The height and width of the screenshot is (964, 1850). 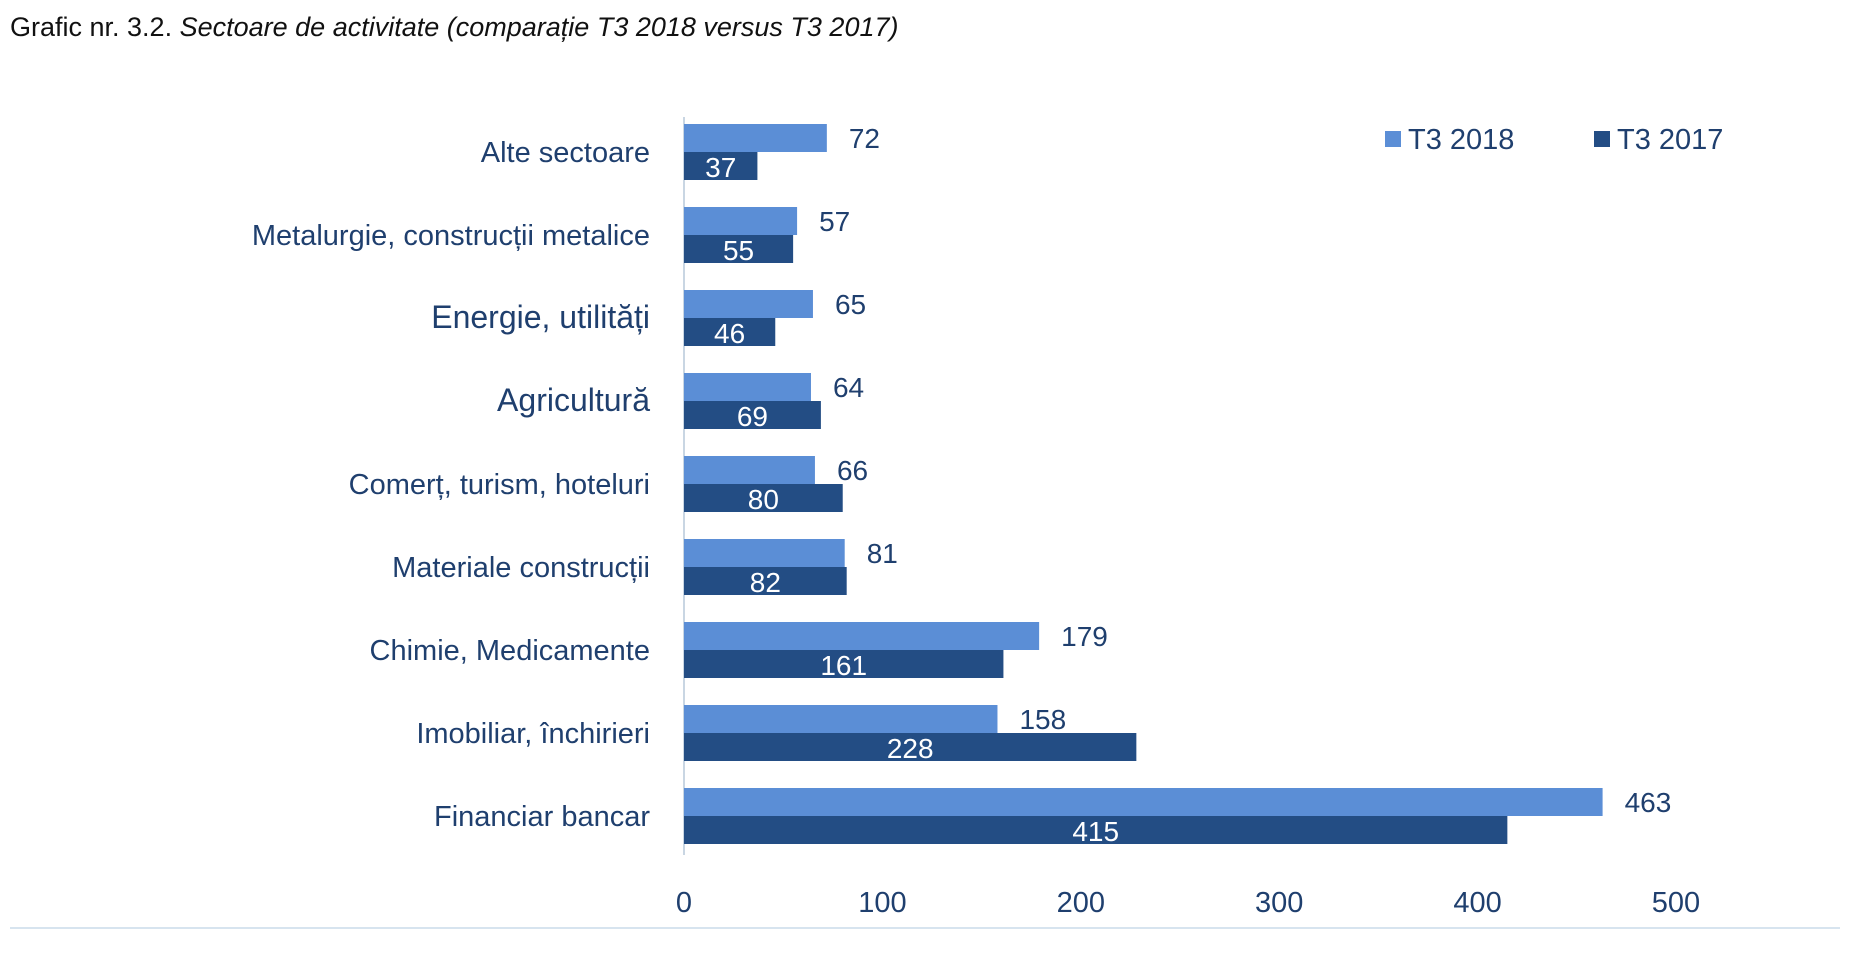 What do you see at coordinates (1648, 802) in the screenshot?
I see `data-label-t3-2018: 463` at bounding box center [1648, 802].